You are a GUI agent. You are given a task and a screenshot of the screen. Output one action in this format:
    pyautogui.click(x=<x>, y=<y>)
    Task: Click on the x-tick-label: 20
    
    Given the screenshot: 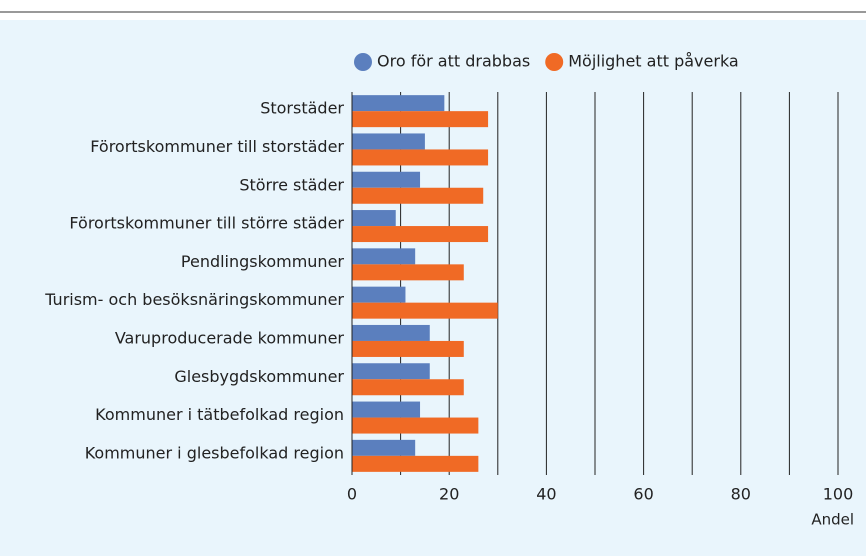 What is the action you would take?
    pyautogui.click(x=449, y=494)
    